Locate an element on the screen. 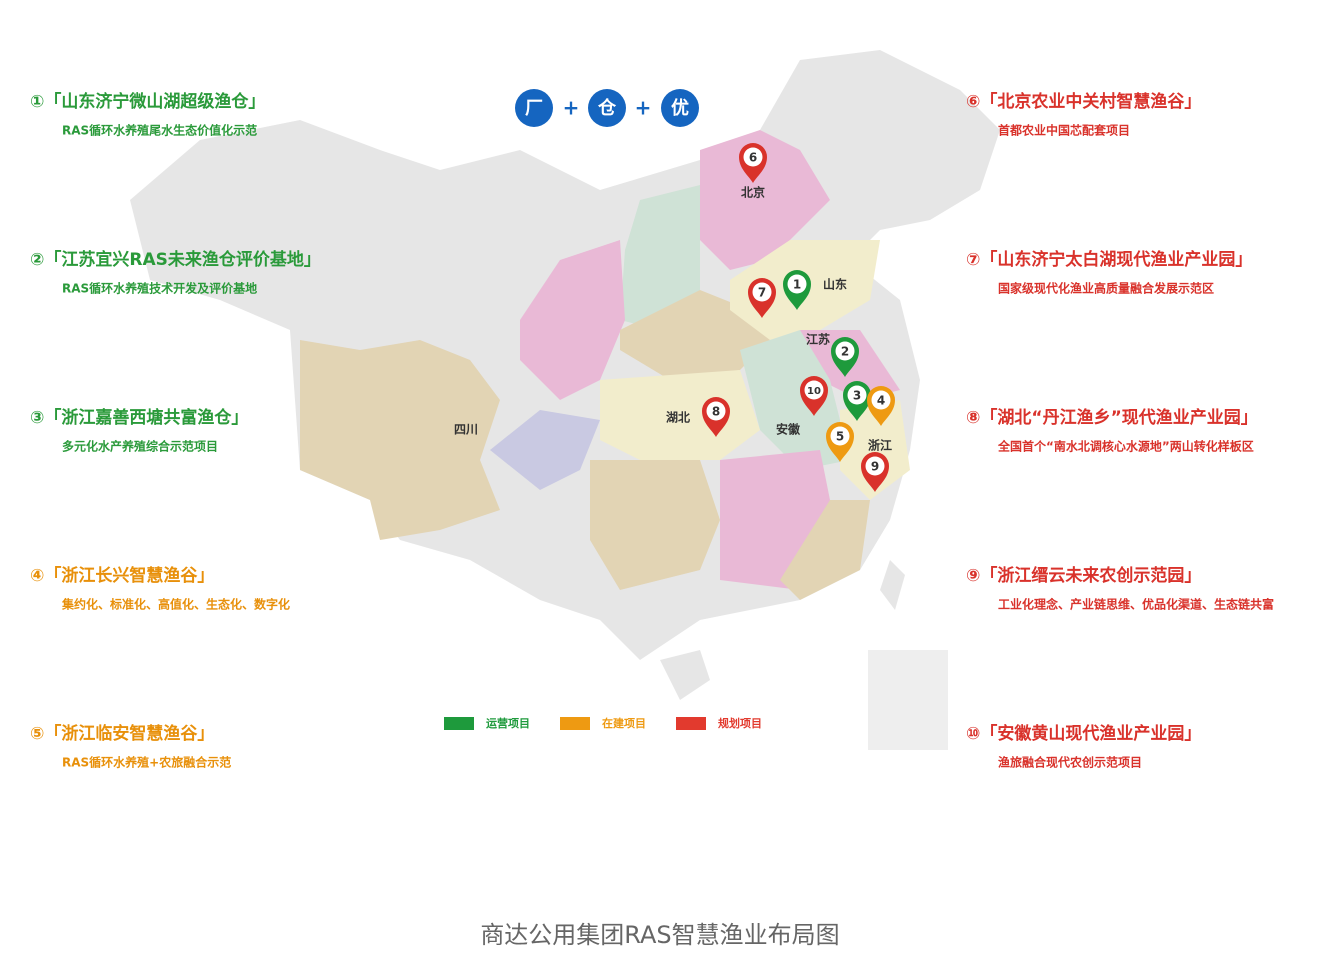 The width and height of the screenshot is (1317, 969). icon-text: 优 is located at coordinates (680, 108).